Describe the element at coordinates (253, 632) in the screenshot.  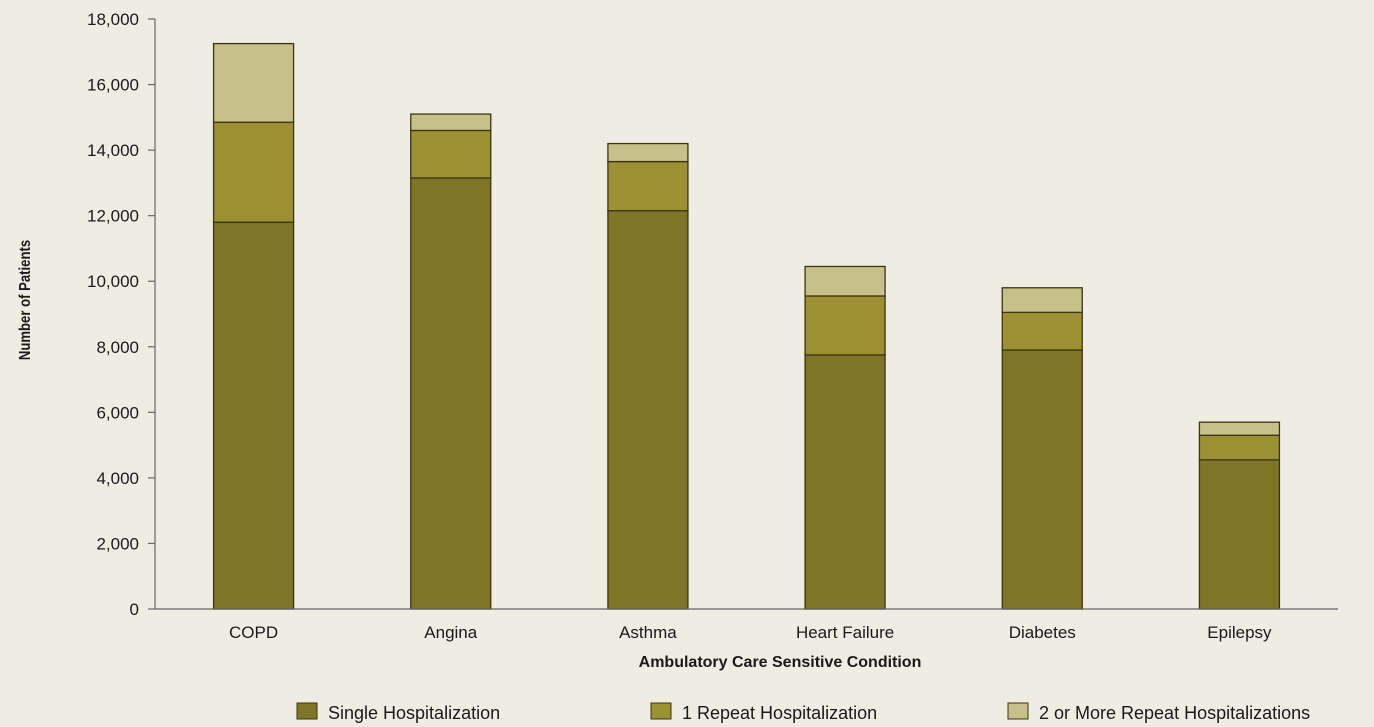
I see `x-tick-label: COPD` at that location.